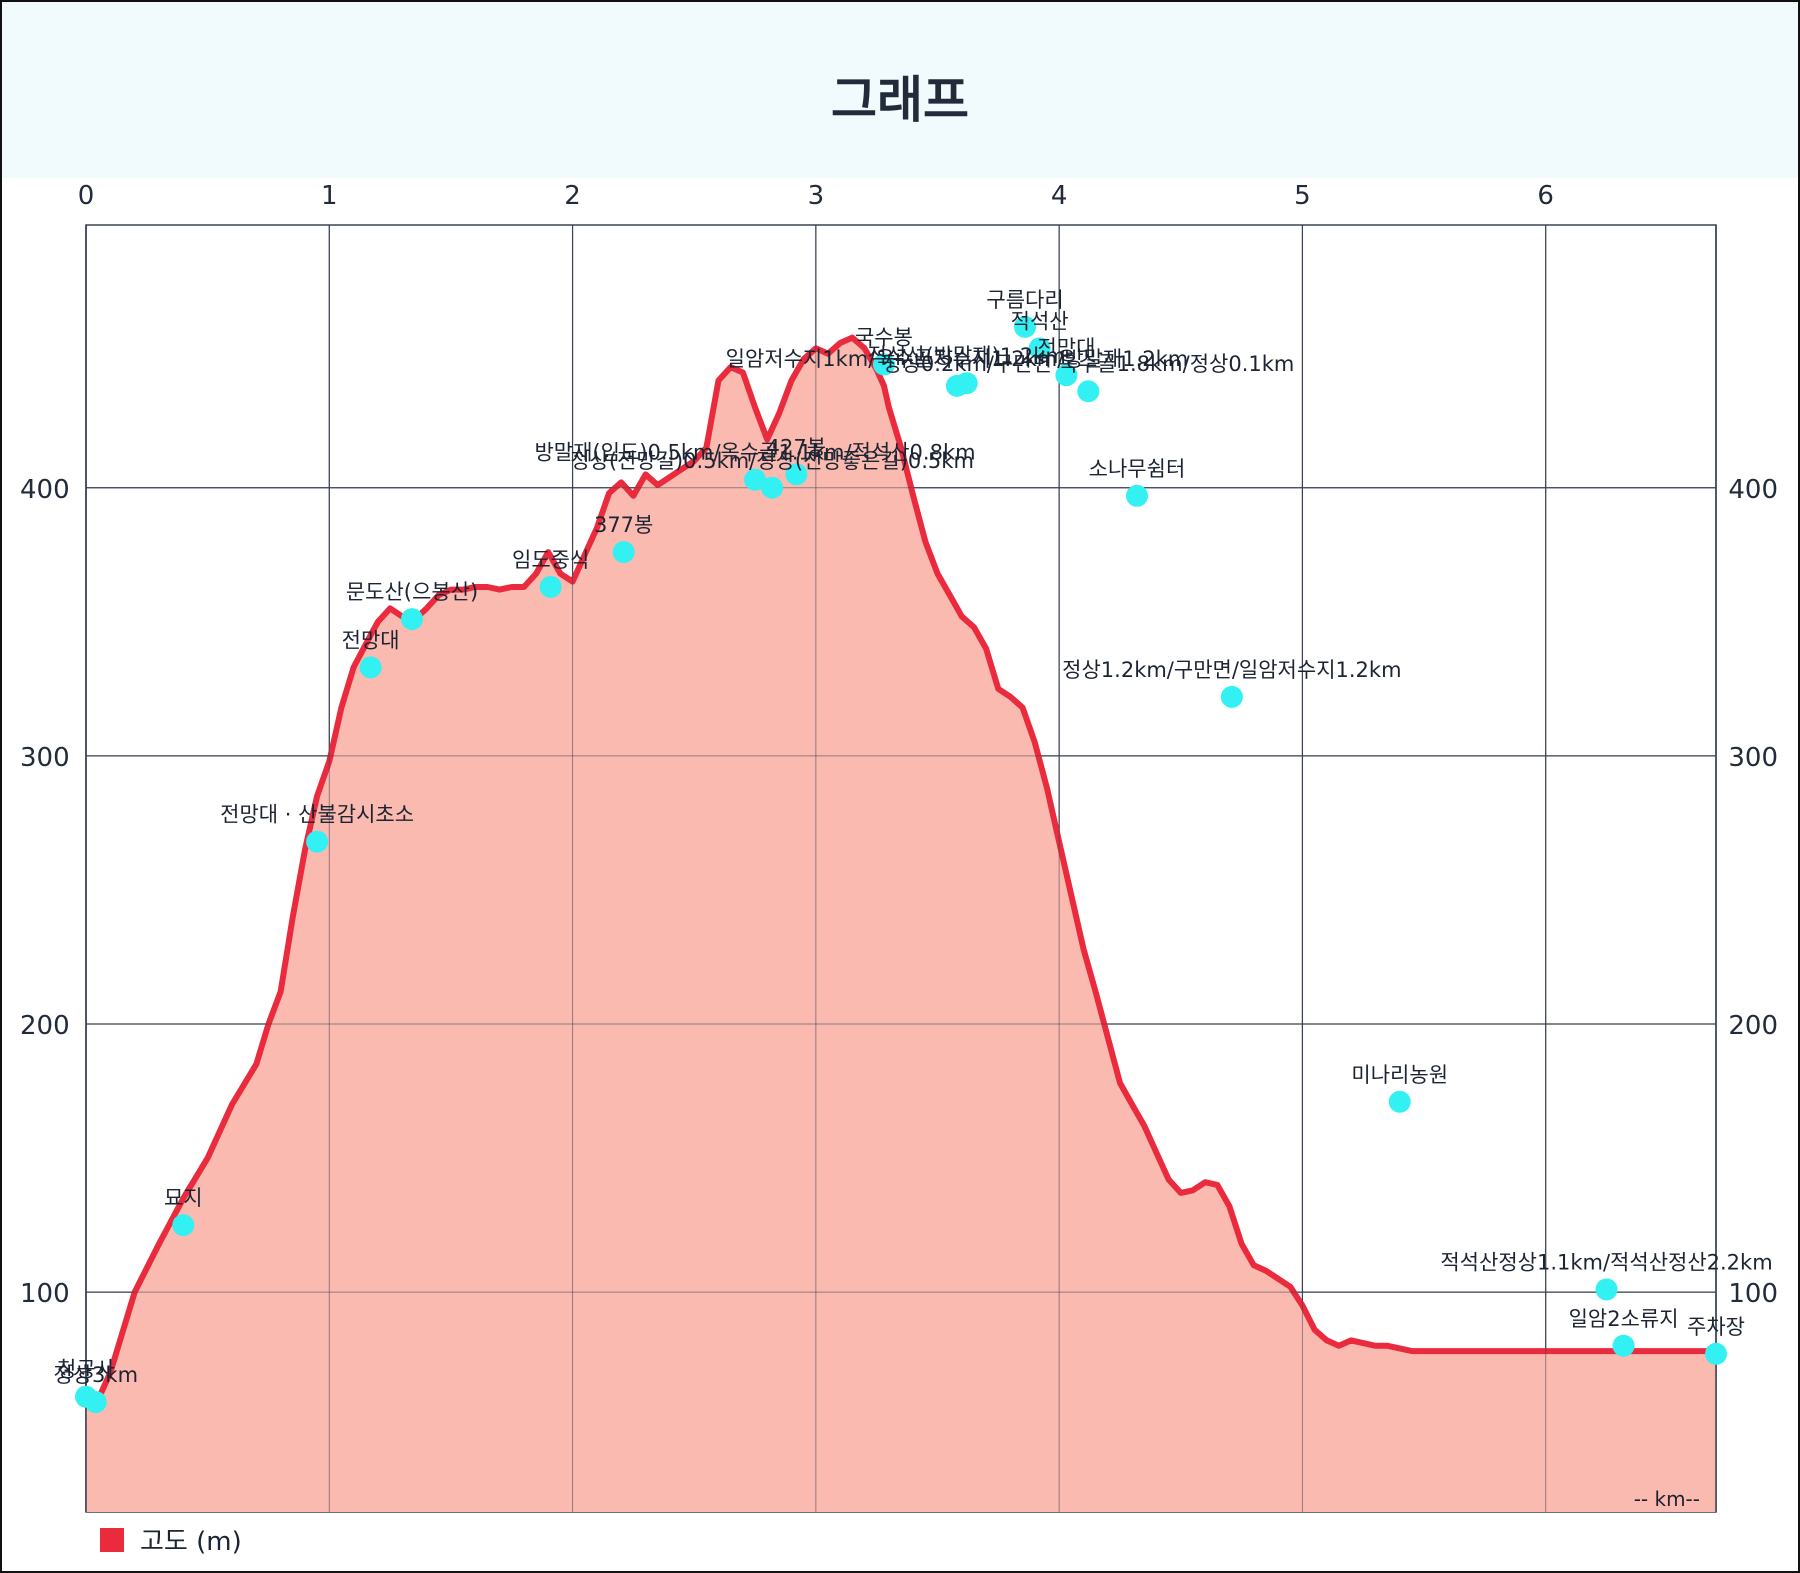  I want to click on legend: 고도 (m), so click(171, 1539).